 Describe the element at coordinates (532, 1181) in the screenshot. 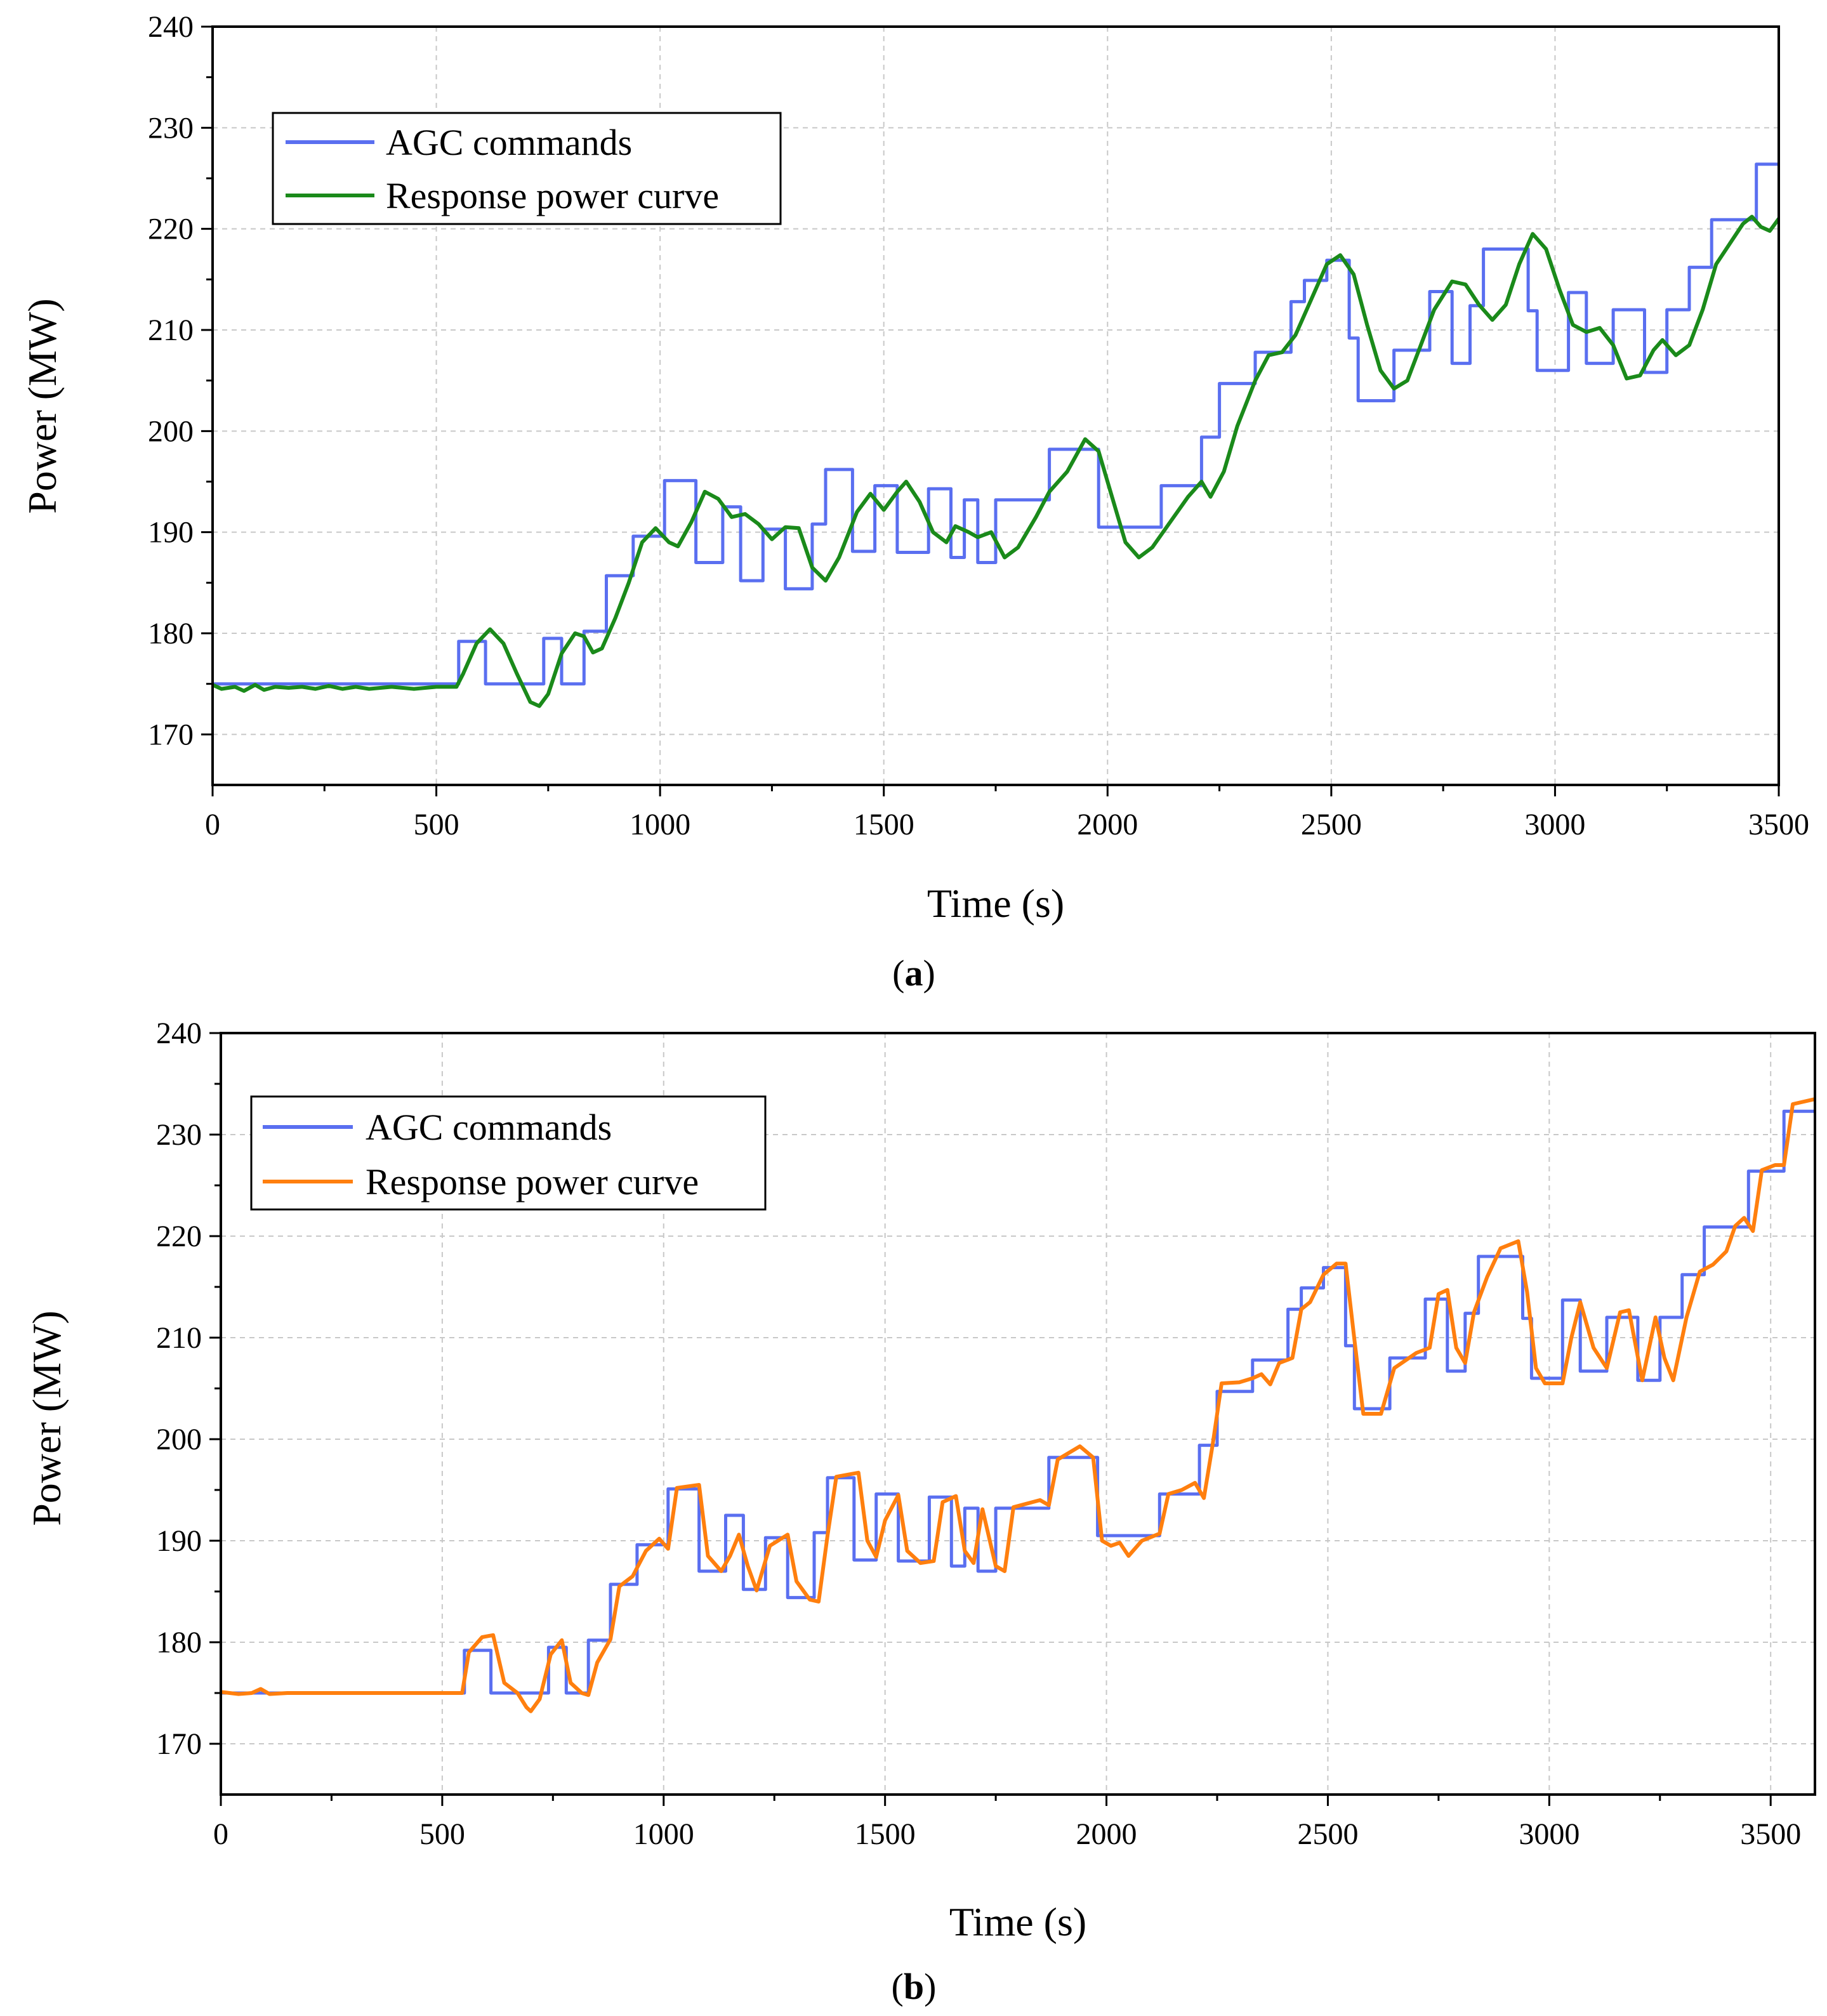

I see `legend-label-response-b: Response power curve` at that location.